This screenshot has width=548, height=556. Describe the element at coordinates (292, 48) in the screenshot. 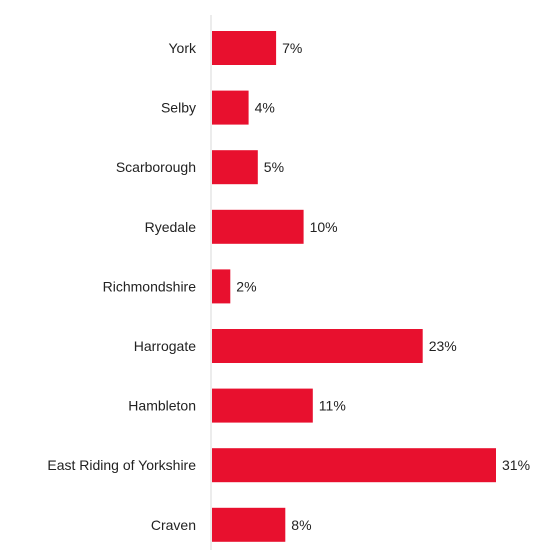

I see `value-label: 7%` at that location.